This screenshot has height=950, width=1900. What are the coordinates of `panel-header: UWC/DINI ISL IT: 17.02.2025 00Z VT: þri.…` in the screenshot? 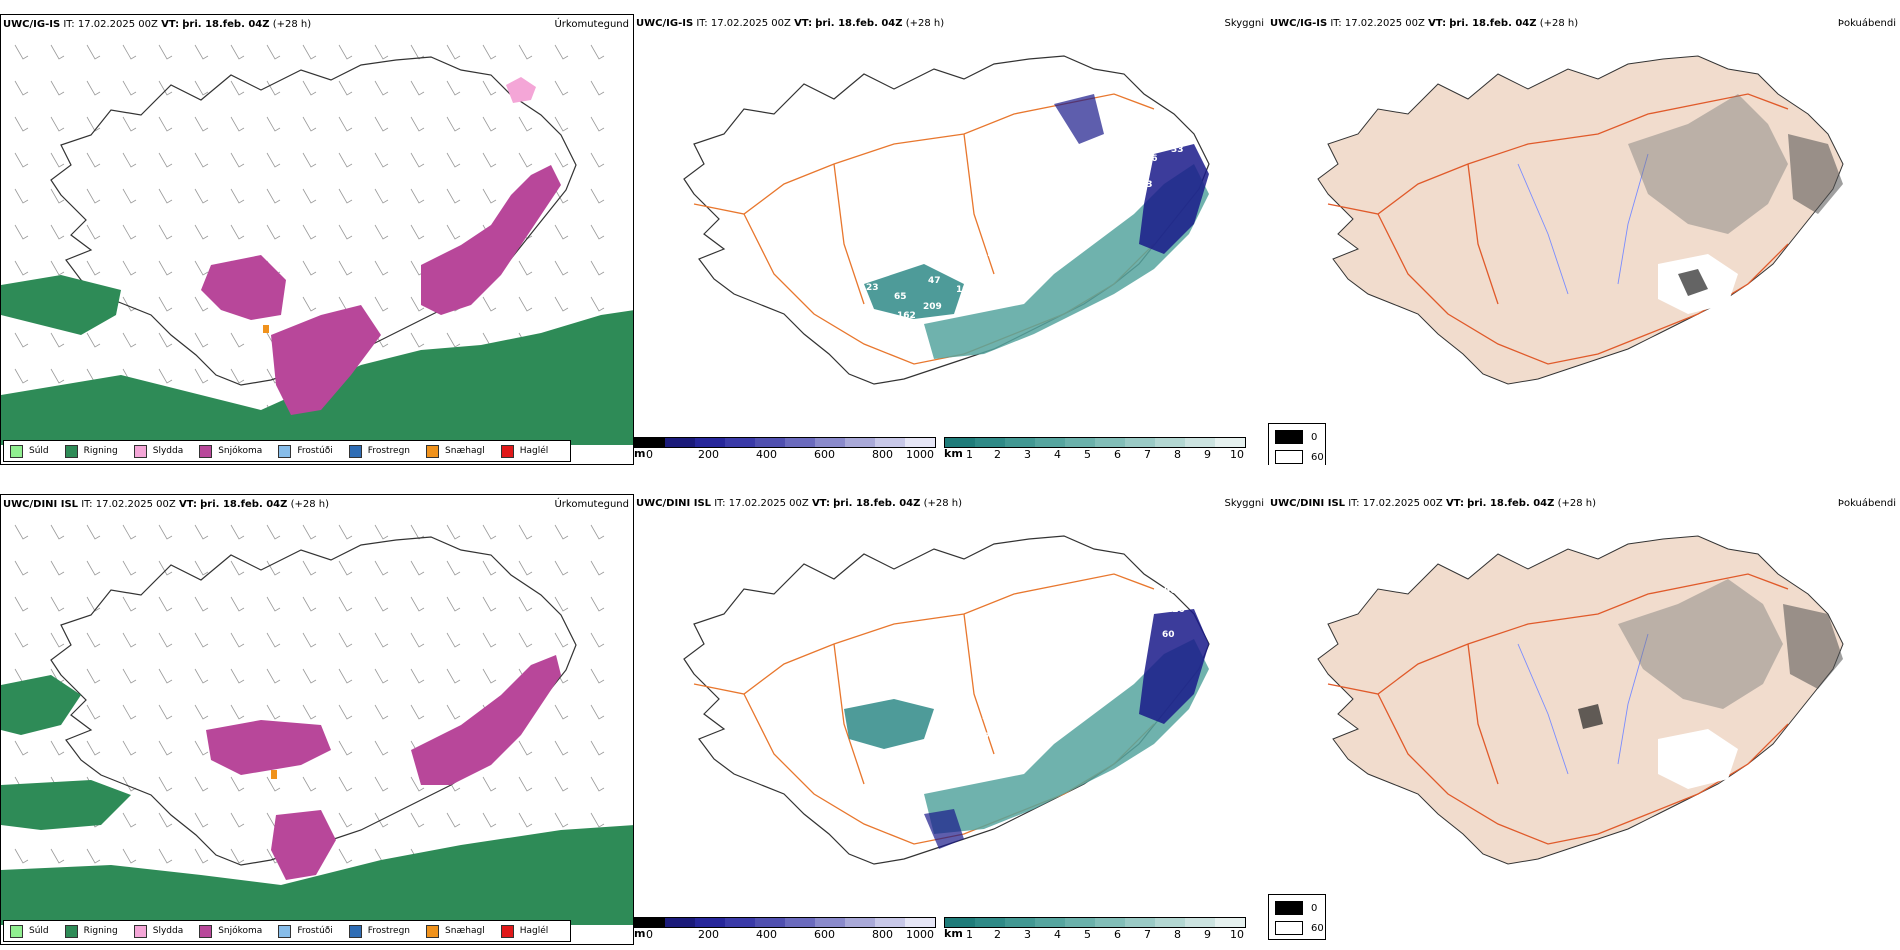 It's located at (799, 503).